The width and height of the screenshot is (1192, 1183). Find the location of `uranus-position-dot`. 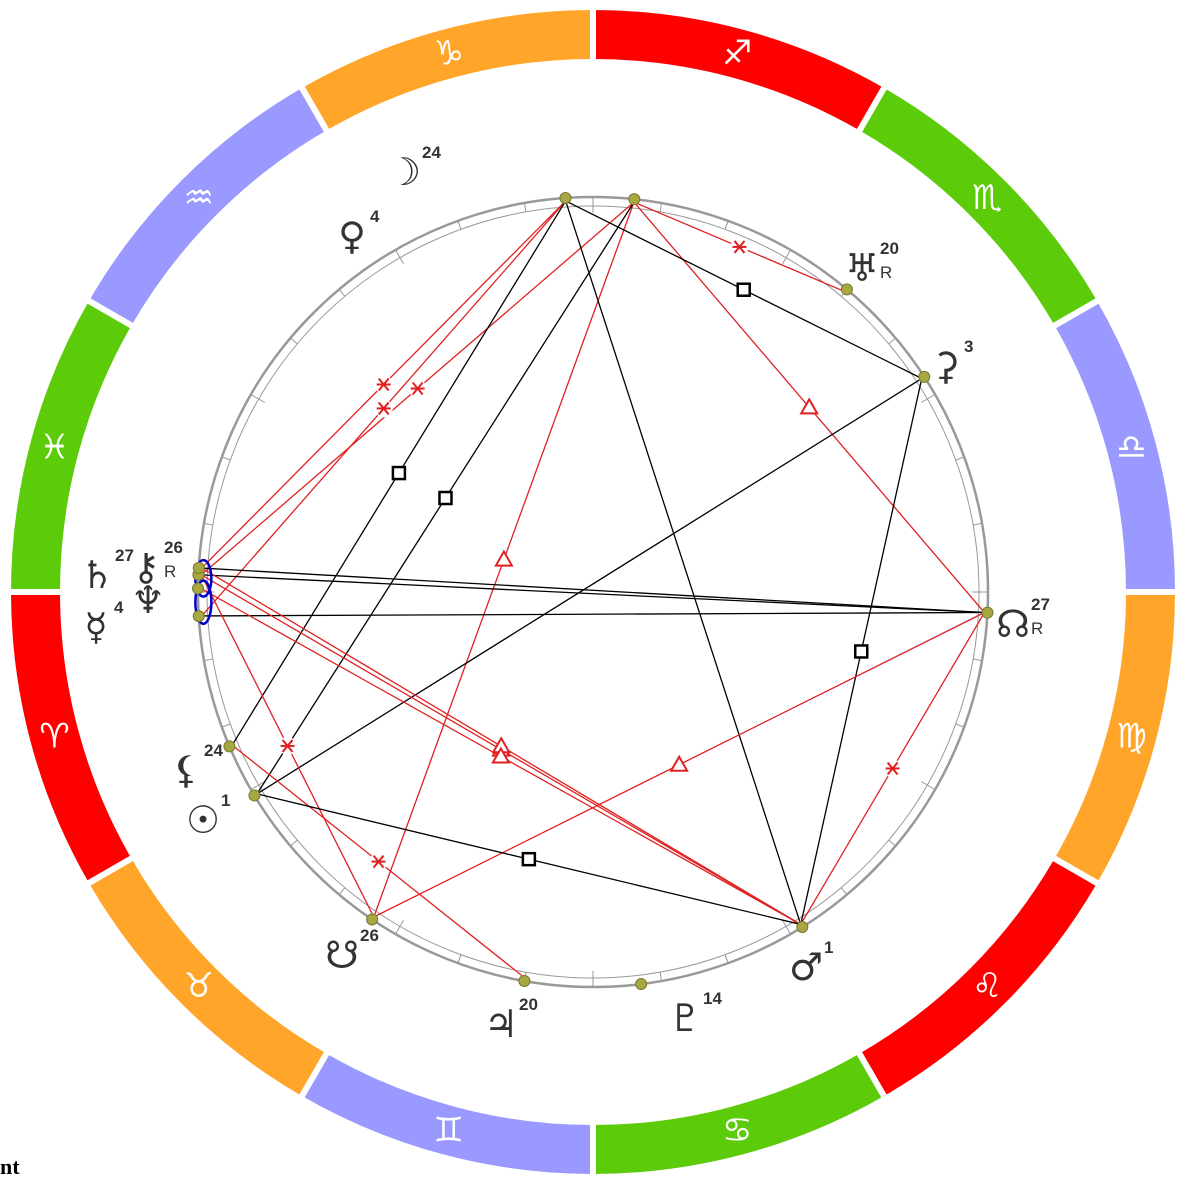

uranus-position-dot is located at coordinates (846, 289).